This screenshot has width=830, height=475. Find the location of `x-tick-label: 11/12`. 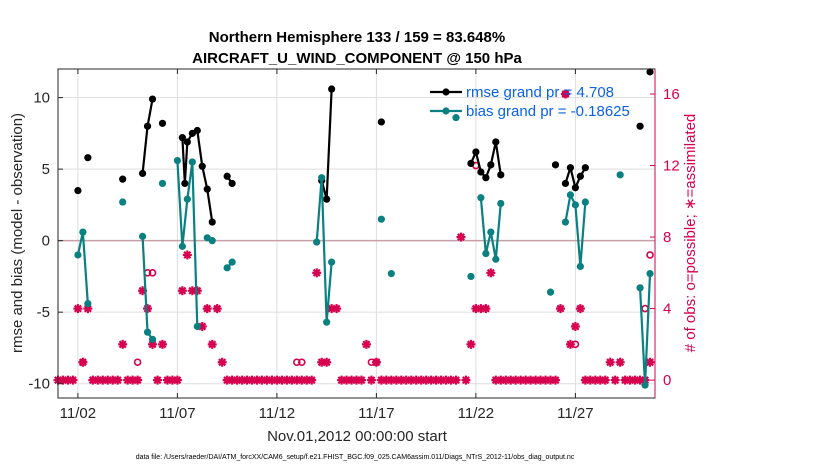

x-tick-label: 11/12 is located at coordinates (277, 413).